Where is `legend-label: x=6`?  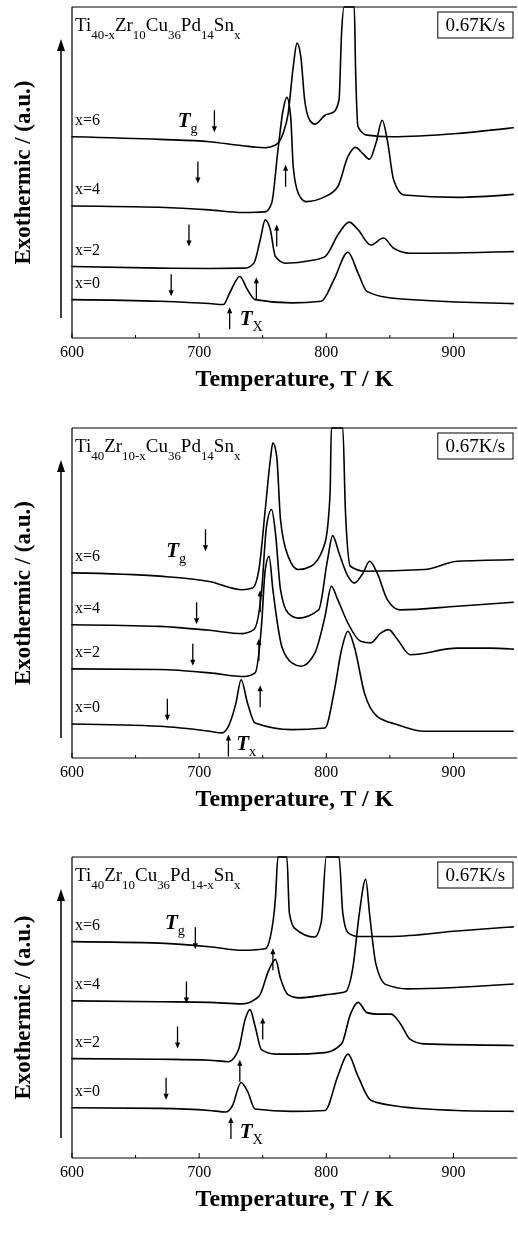
legend-label: x=6 is located at coordinates (88, 924).